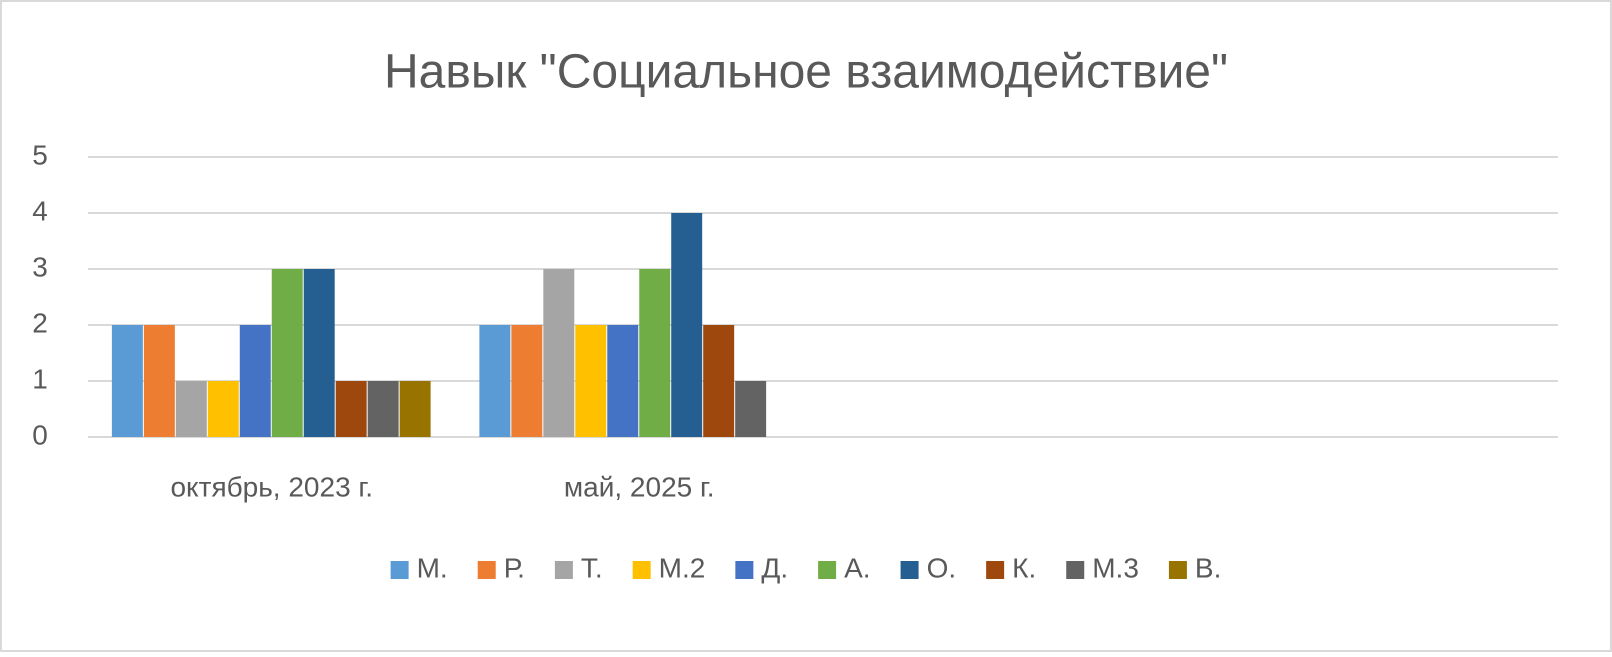 This screenshot has width=1612, height=657. What do you see at coordinates (40, 266) in the screenshot?
I see `y-tick-label: 3` at bounding box center [40, 266].